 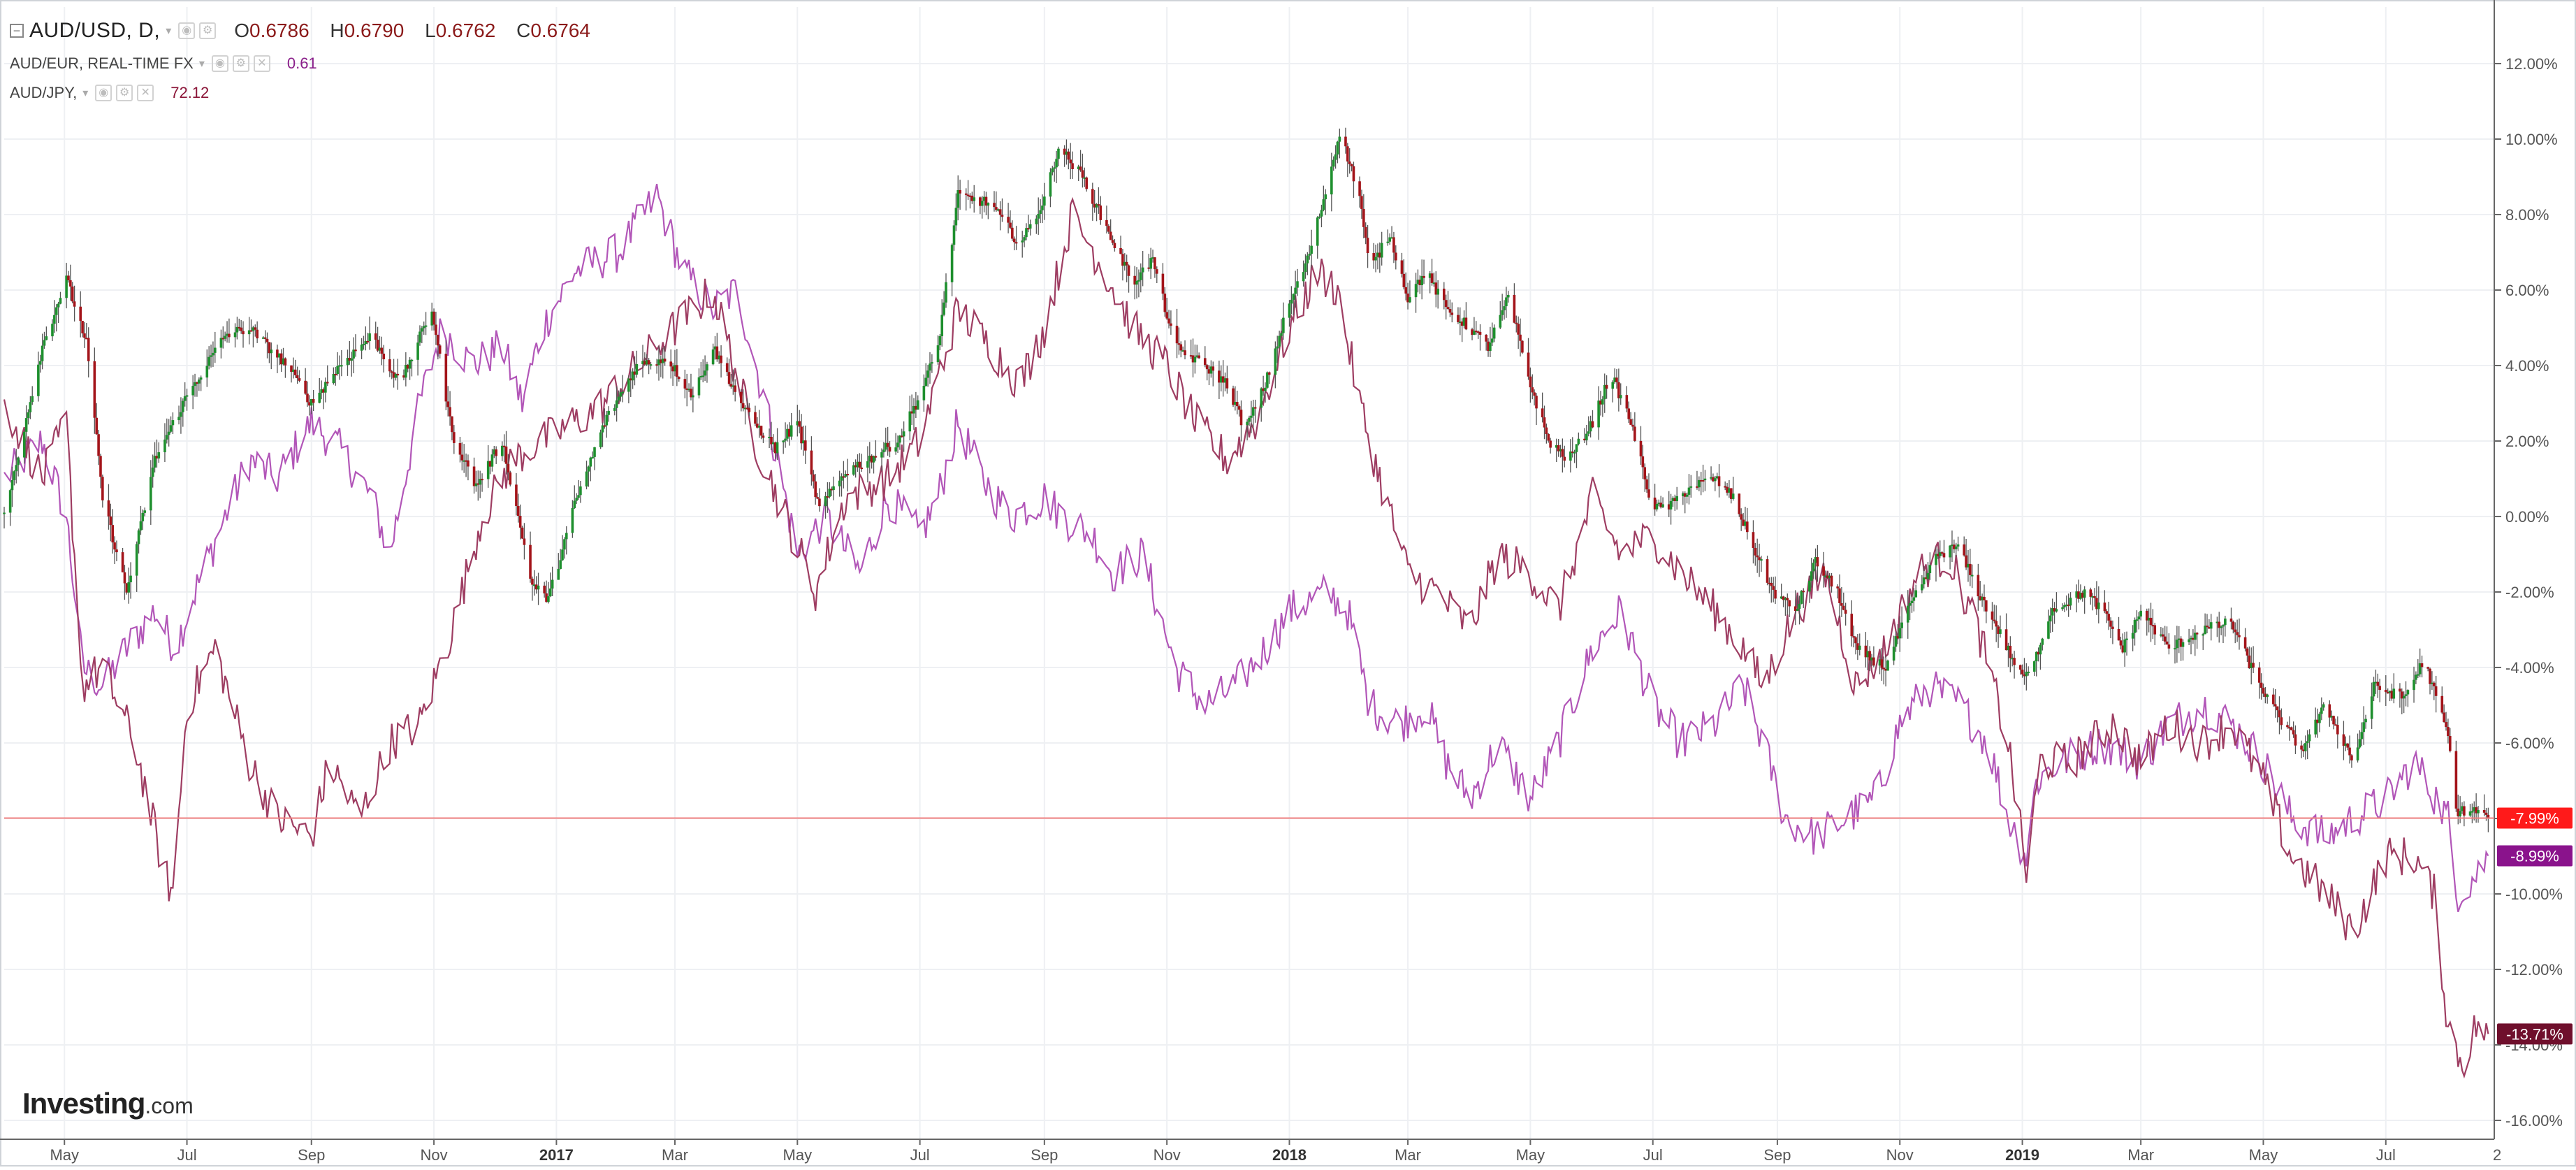 What do you see at coordinates (95, 31) in the screenshot?
I see `main-symbol-label: AUD/USD, D,` at bounding box center [95, 31].